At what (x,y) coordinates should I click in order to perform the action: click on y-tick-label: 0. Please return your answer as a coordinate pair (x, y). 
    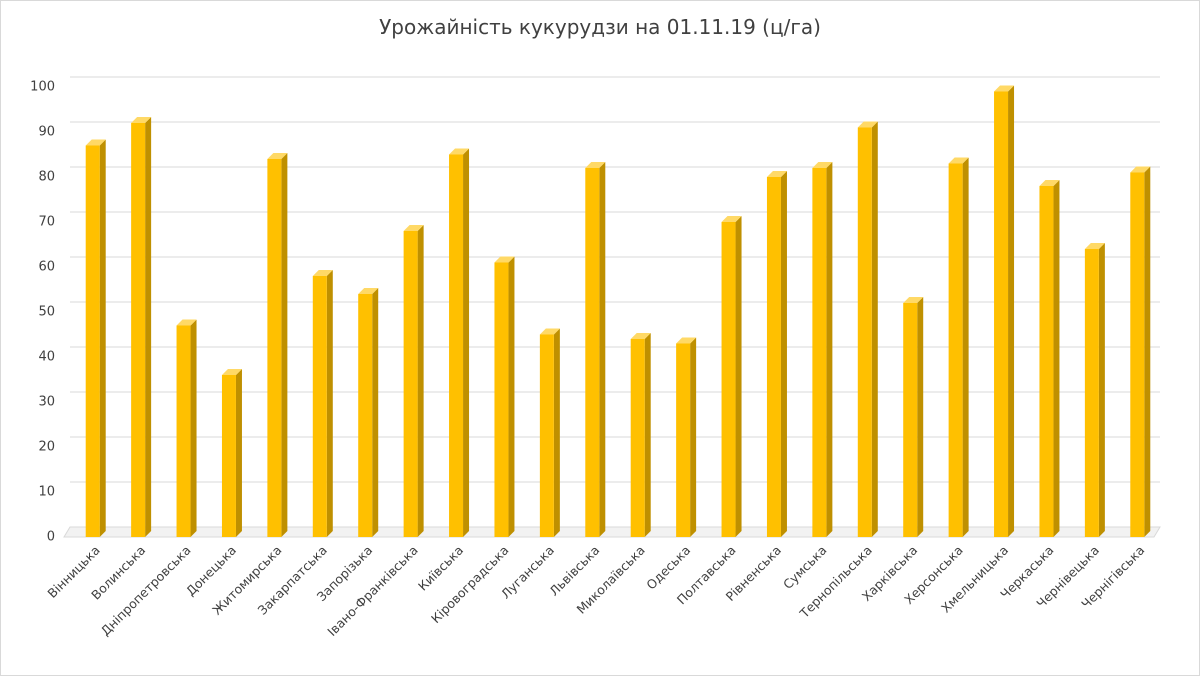
    Looking at the image, I should click on (51, 537).